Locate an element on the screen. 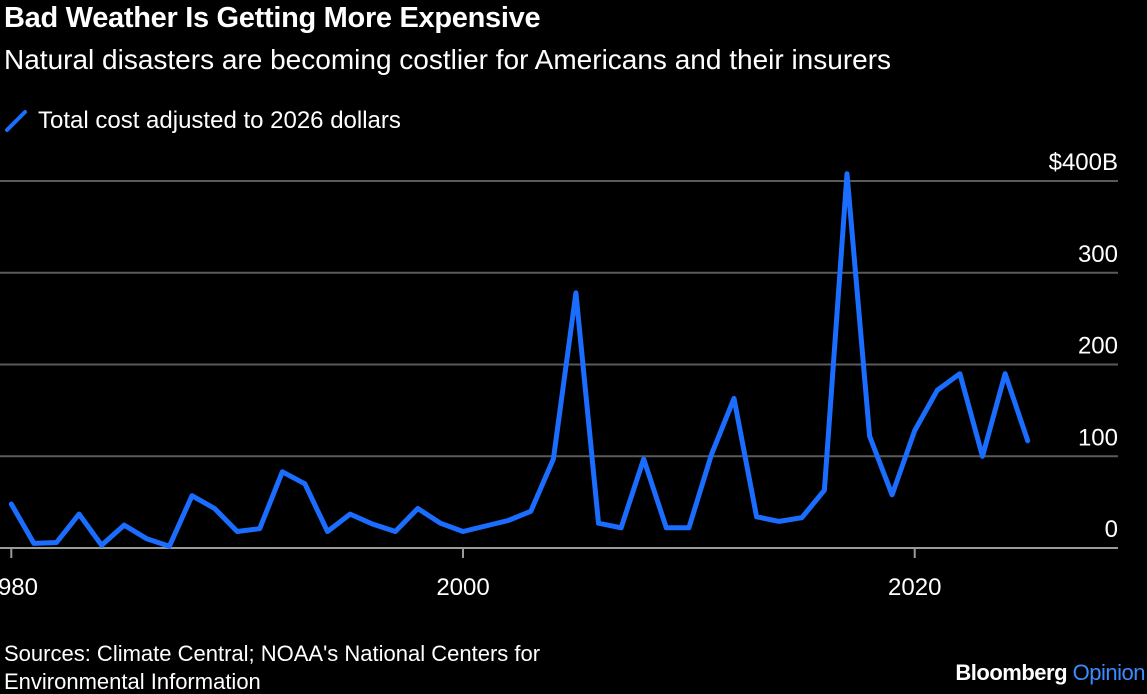  legend-label: Total cost adjusted to 2026 dollars is located at coordinates (219, 120).